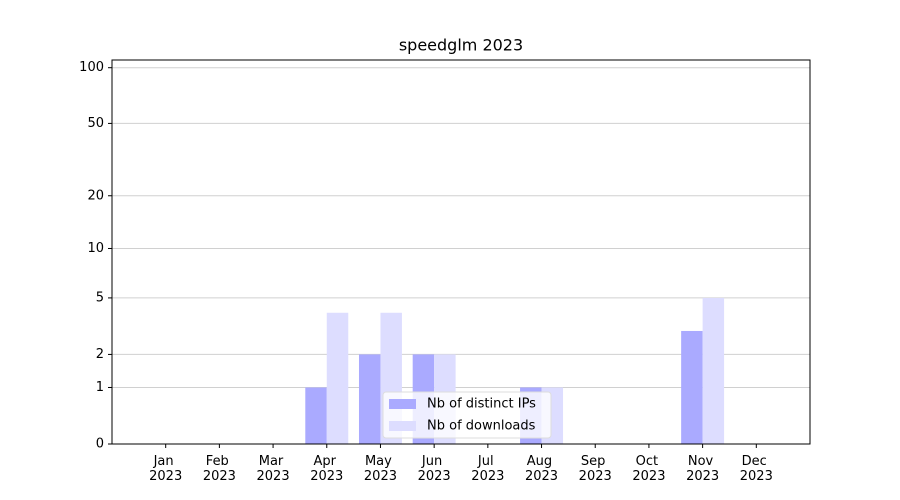 The height and width of the screenshot is (500, 900). Describe the element at coordinates (326, 469) in the screenshot. I see `x-tick-label: Apr 2023` at that location.